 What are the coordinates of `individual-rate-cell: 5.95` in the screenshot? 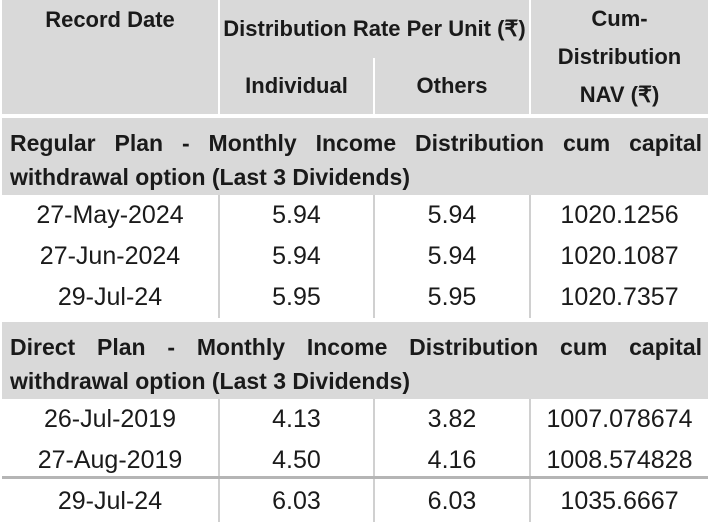 It's located at (297, 297).